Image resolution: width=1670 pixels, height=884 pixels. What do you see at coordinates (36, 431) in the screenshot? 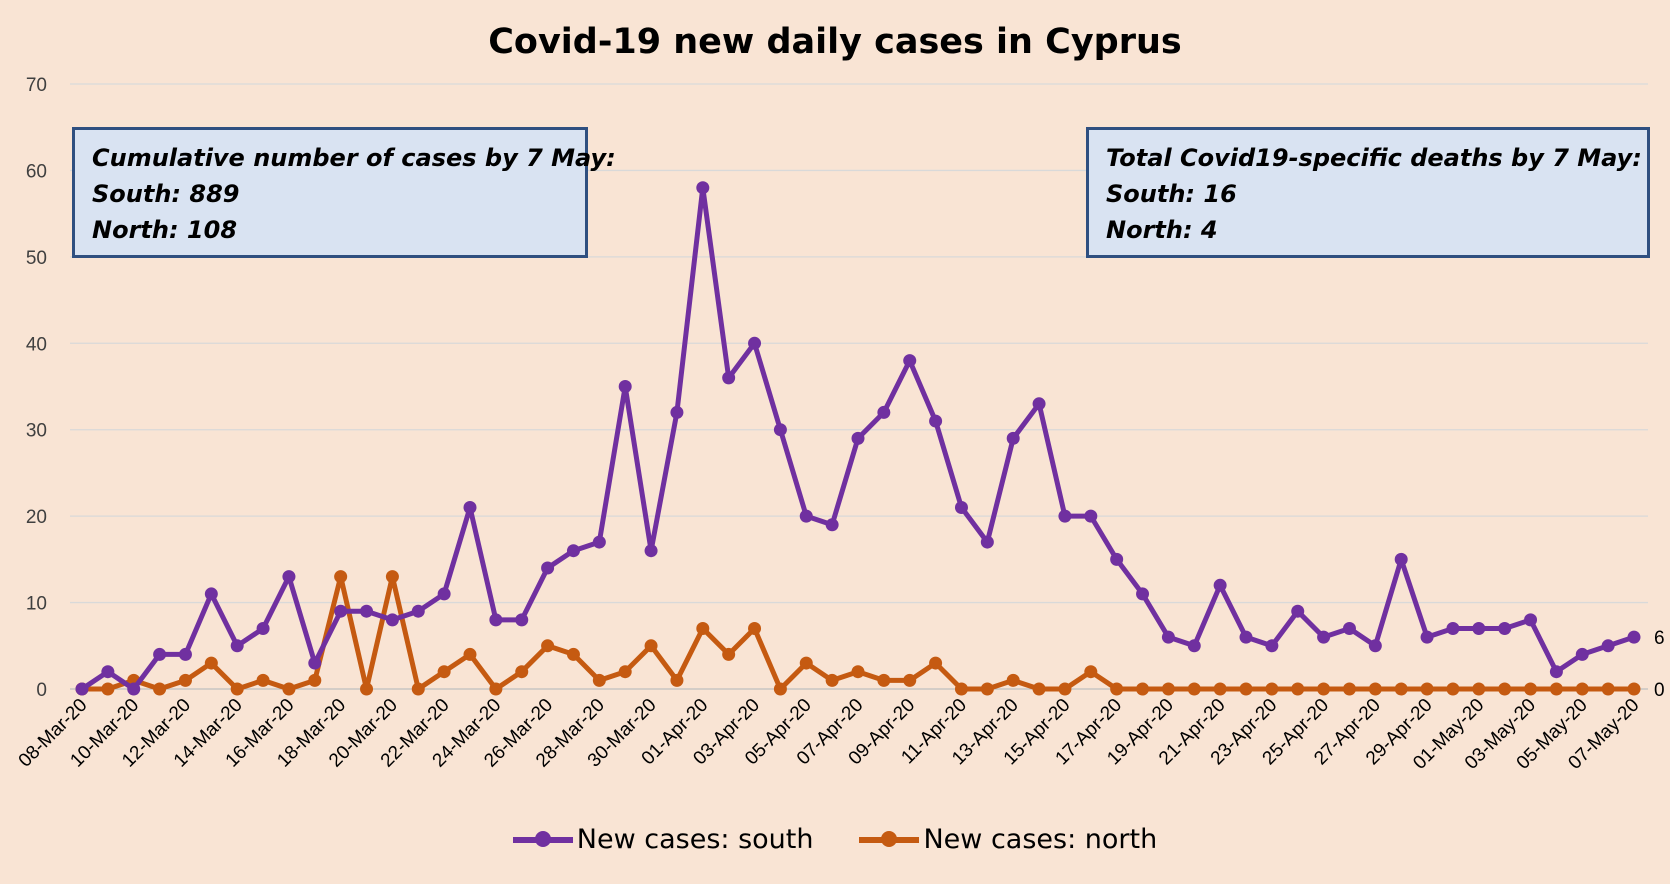
I see `y-tick-label: 30` at bounding box center [36, 431].